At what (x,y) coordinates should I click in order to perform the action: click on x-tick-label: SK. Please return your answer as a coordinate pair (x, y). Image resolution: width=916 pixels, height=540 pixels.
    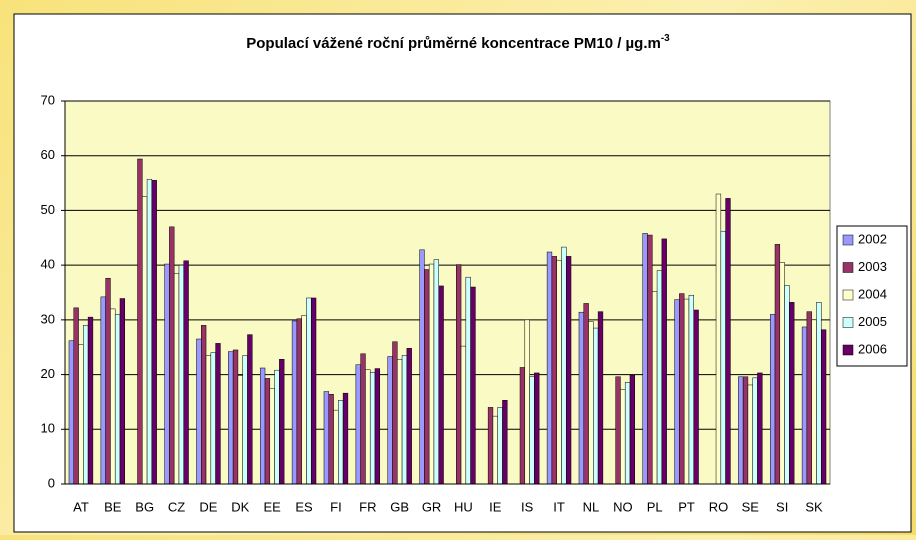
    Looking at the image, I should click on (814, 506).